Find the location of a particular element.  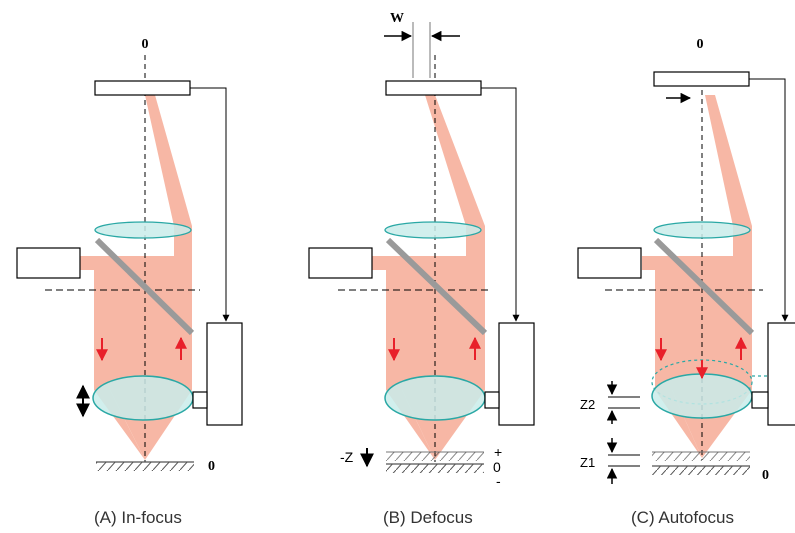

z1-label: Z1 is located at coordinates (587, 462).